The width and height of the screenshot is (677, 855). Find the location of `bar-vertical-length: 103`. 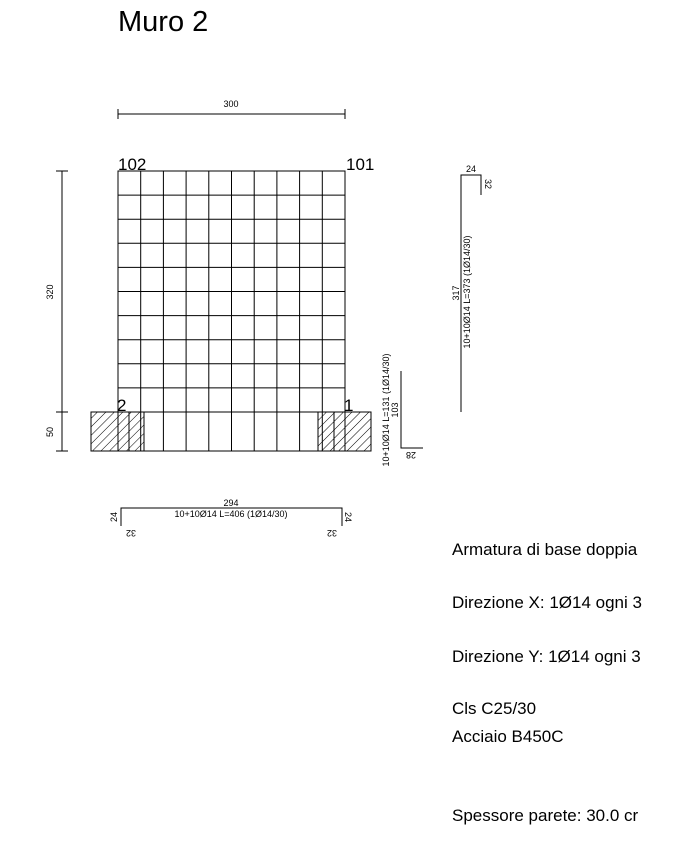

bar-vertical-length: 103 is located at coordinates (395, 409).